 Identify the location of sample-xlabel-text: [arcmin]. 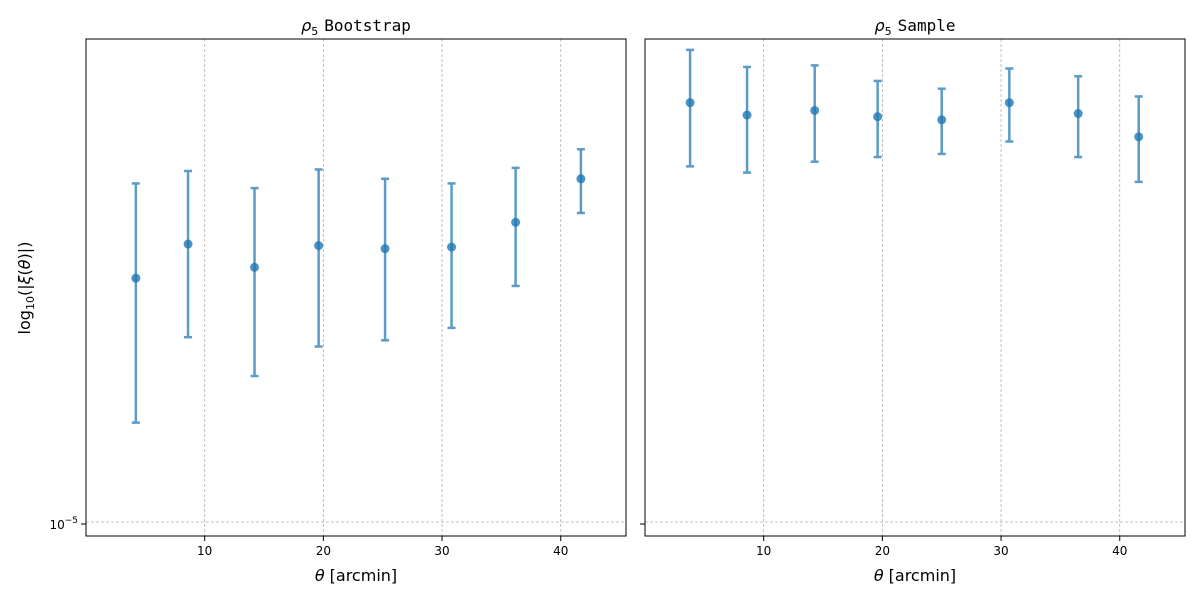
(922, 575).